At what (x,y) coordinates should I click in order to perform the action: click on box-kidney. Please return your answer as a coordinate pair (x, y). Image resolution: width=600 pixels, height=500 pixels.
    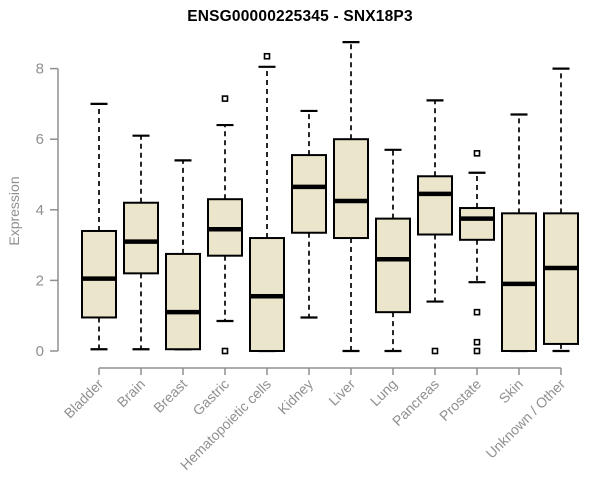
    Looking at the image, I should click on (309, 194).